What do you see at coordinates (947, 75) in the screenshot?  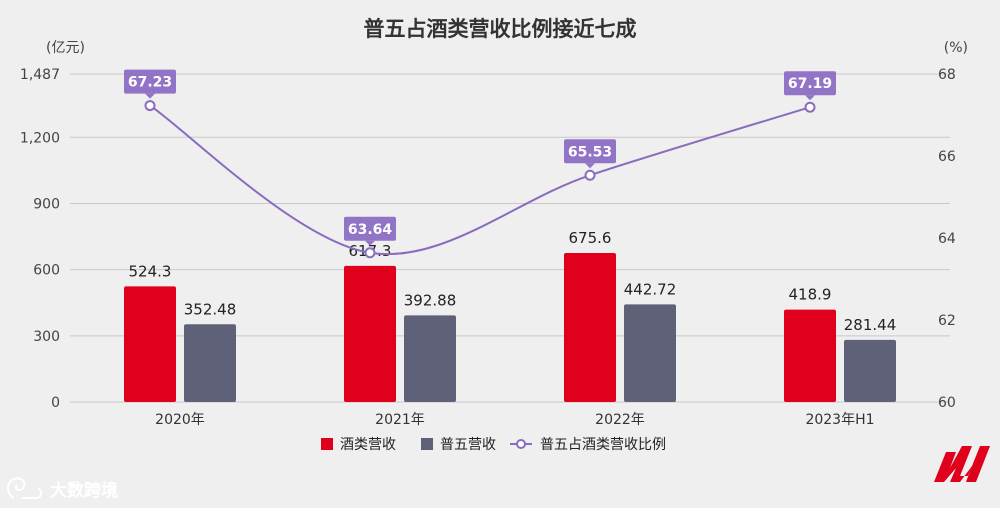 I see `right-tick-label: 68` at bounding box center [947, 75].